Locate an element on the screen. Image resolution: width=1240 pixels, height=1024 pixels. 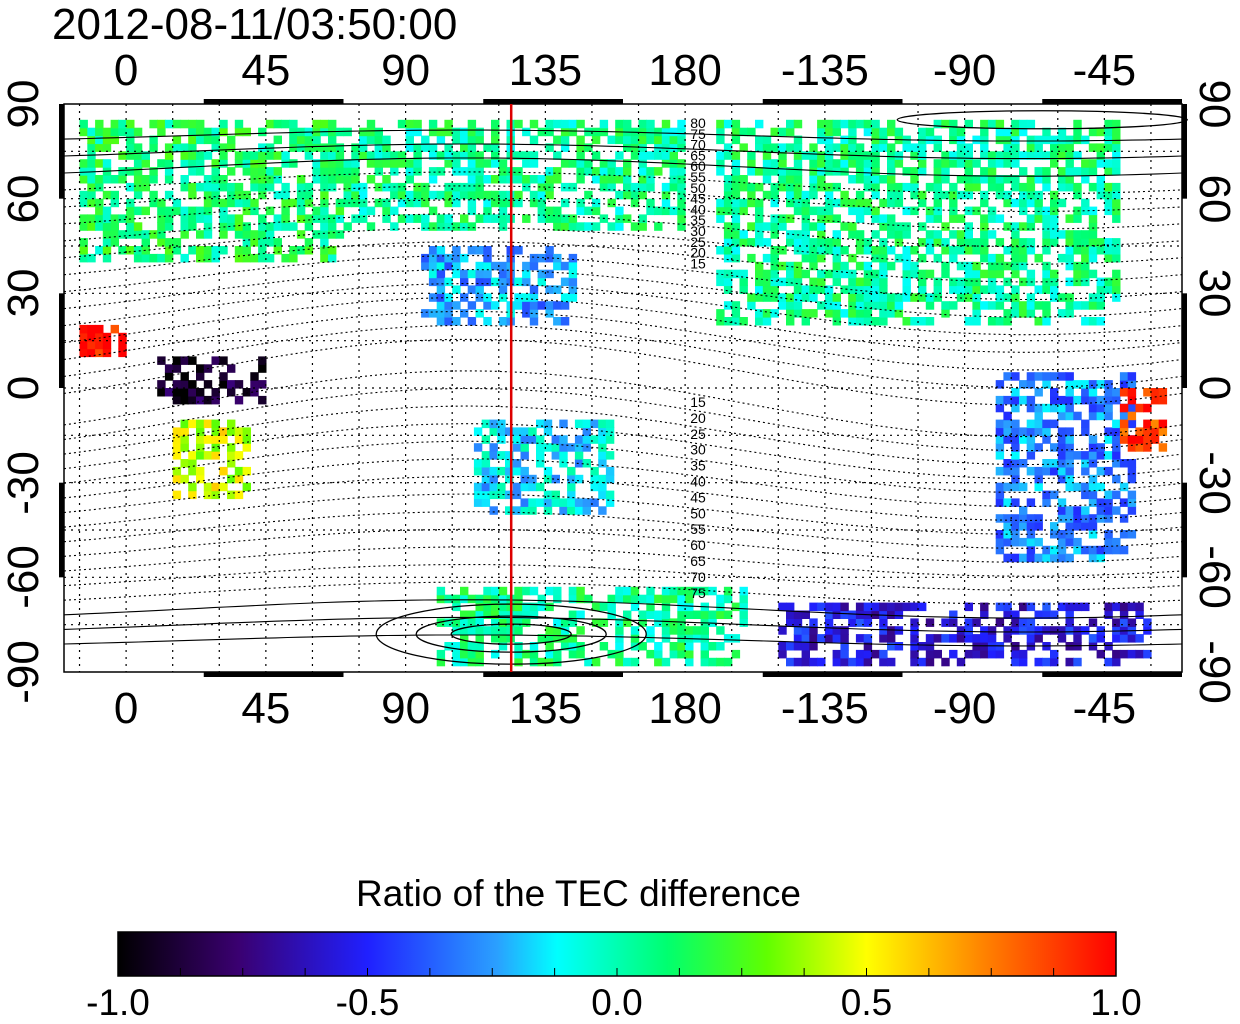
axis-tick-label: 180 is located at coordinates (685, 70).